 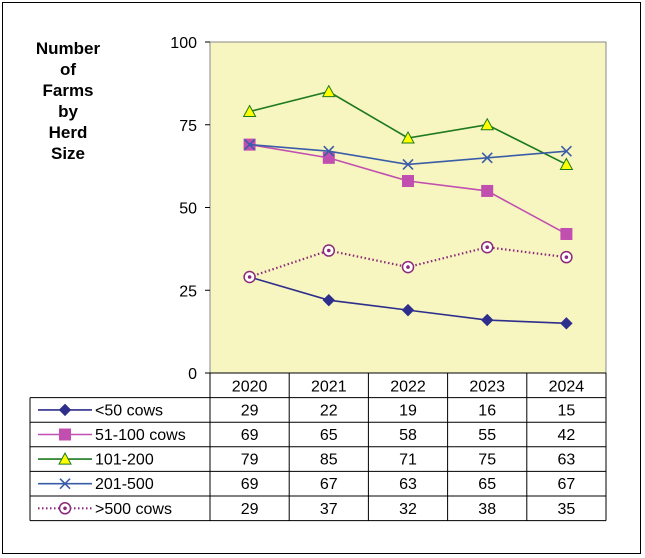 What do you see at coordinates (250, 484) in the screenshot?
I see `series-4-value: 69` at bounding box center [250, 484].